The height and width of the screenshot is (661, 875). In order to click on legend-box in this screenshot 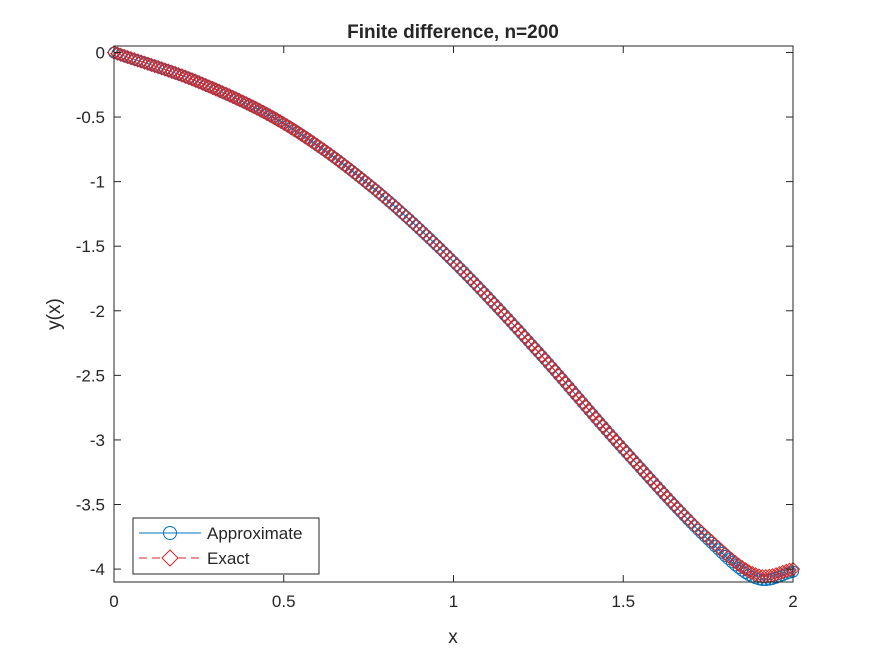, I will do `click(226, 546)`.